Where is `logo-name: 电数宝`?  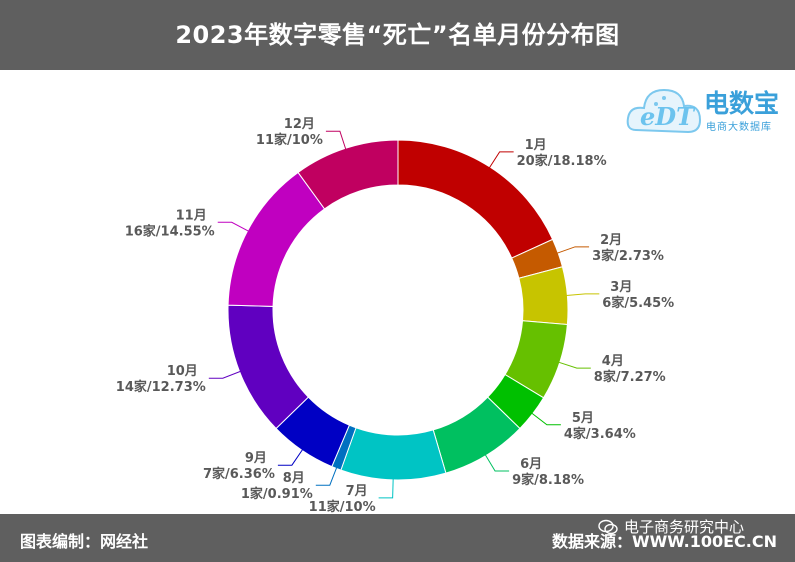
logo-name: 电数宝 is located at coordinates (742, 103).